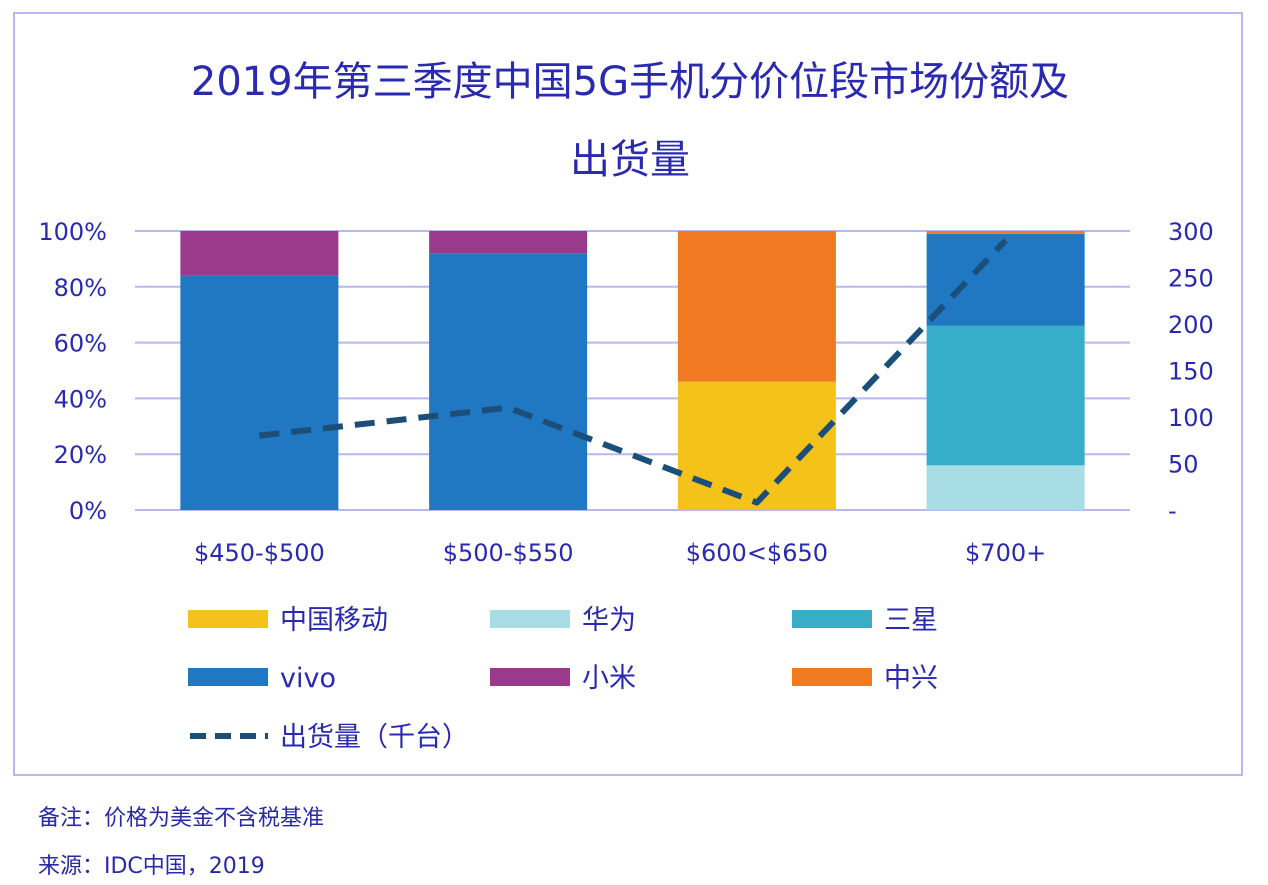 This screenshot has height=885, width=1268. What do you see at coordinates (630, 160) in the screenshot?
I see `chart-title-line2: 出货量` at bounding box center [630, 160].